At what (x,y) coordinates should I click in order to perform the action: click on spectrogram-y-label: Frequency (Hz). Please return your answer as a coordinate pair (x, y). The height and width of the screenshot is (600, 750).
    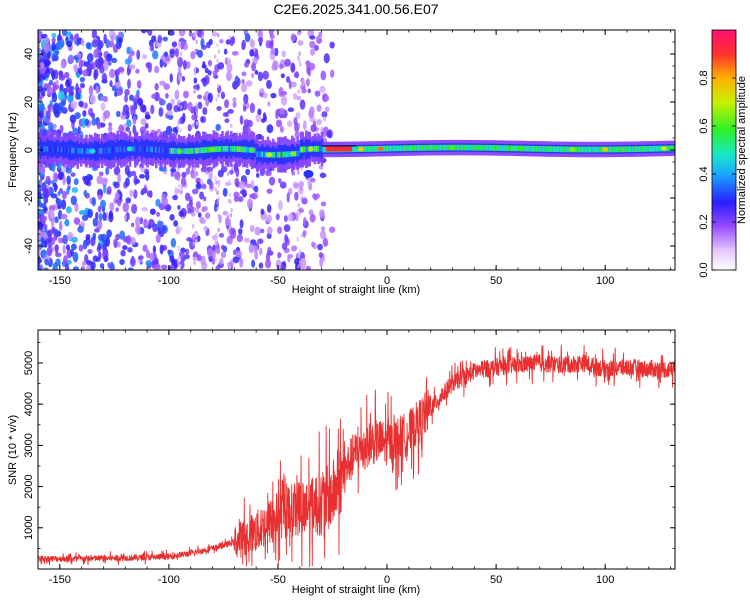
    Looking at the image, I should click on (13, 150).